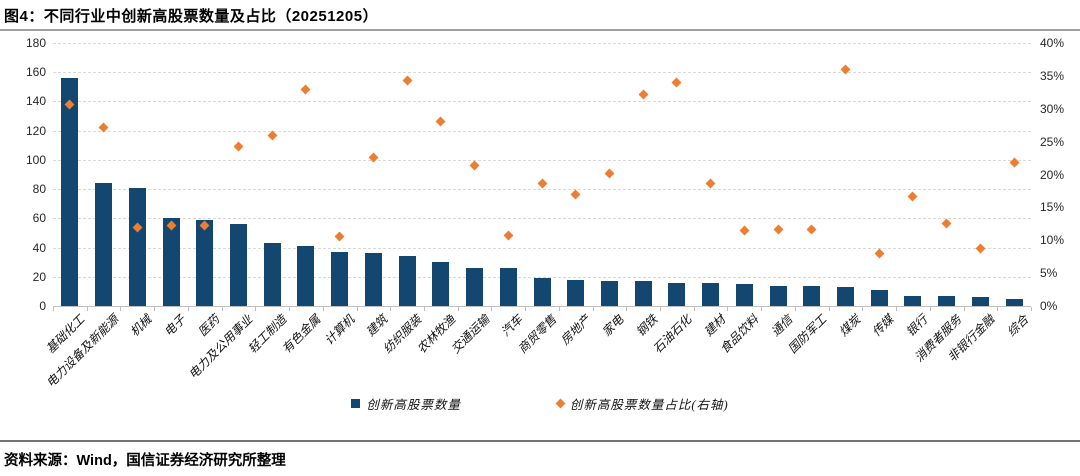 The width and height of the screenshot is (1080, 476). What do you see at coordinates (613, 326) in the screenshot?
I see `x-axis-category-label: 家电` at bounding box center [613, 326].